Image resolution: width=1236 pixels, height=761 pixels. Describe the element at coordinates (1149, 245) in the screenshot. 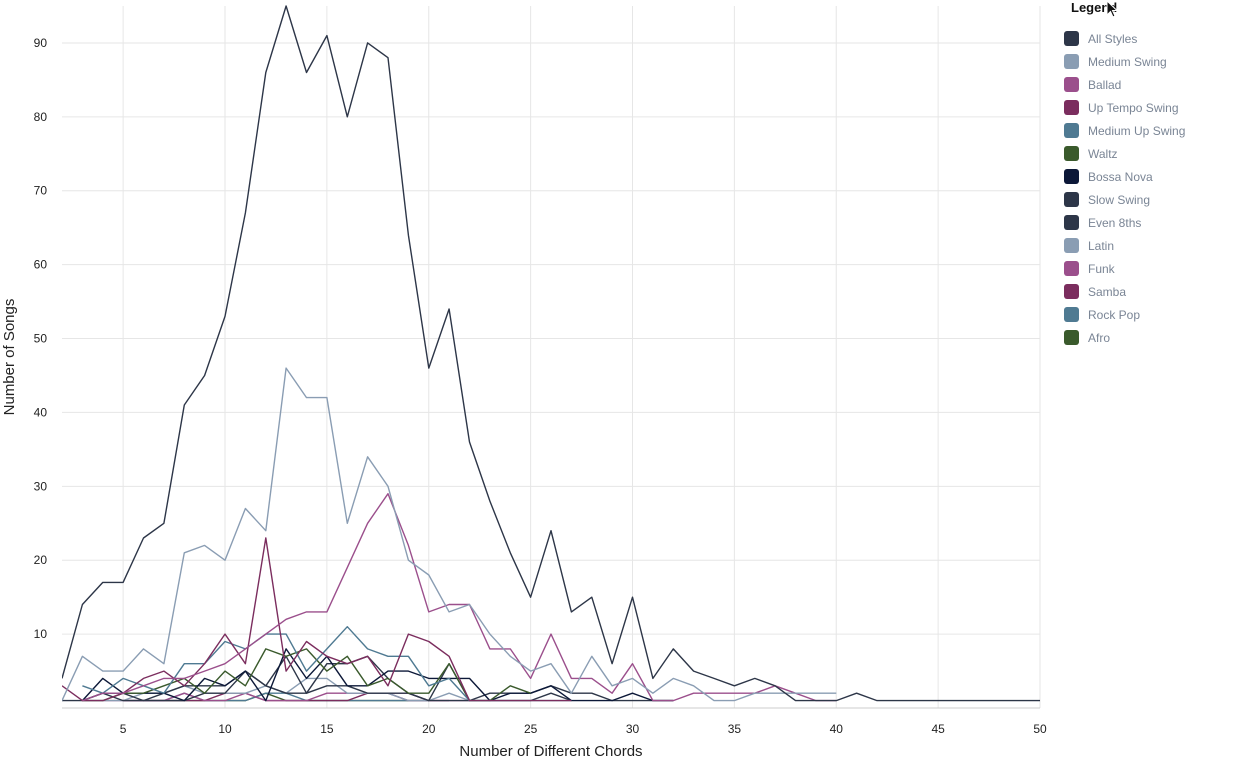

I see `legend-item-latin: Latin` at that location.